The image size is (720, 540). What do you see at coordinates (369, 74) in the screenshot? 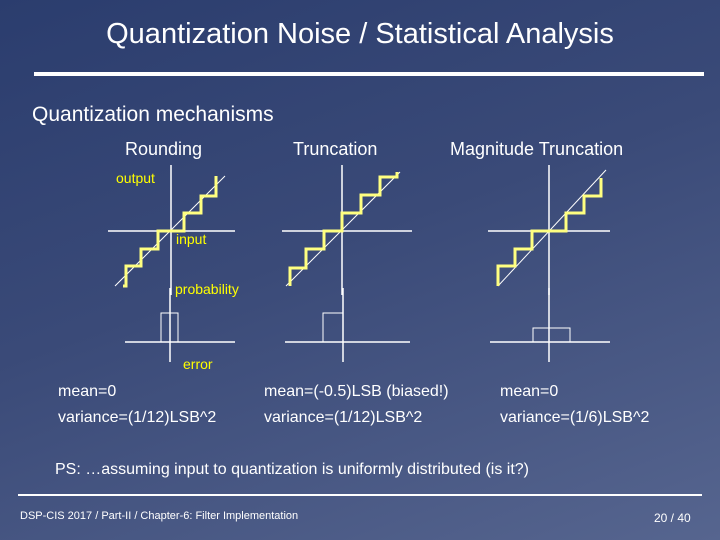
I see `title-divider` at bounding box center [369, 74].